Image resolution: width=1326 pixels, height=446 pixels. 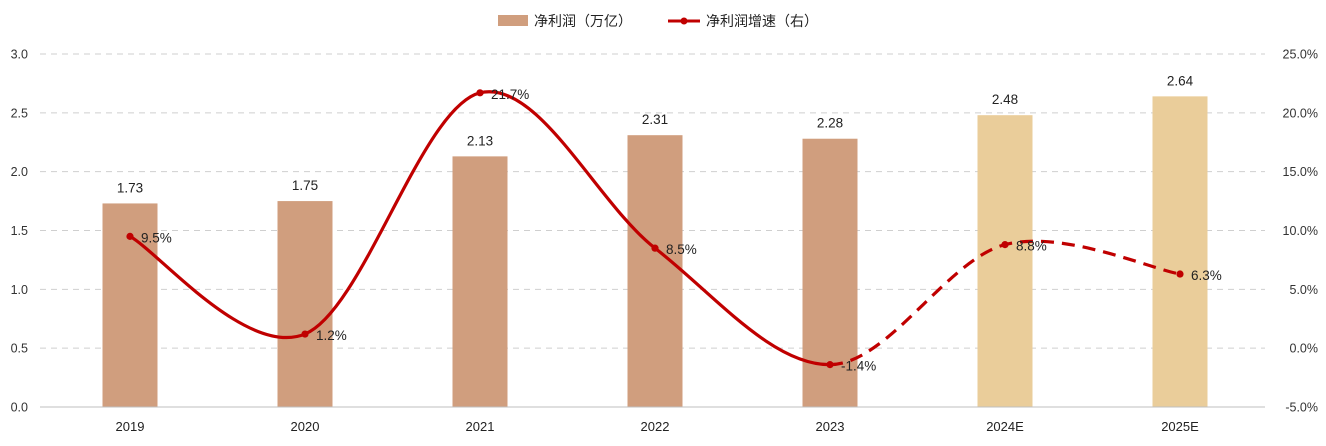 What do you see at coordinates (305, 185) in the screenshot?
I see `bar-value-label: 1.75` at bounding box center [305, 185].